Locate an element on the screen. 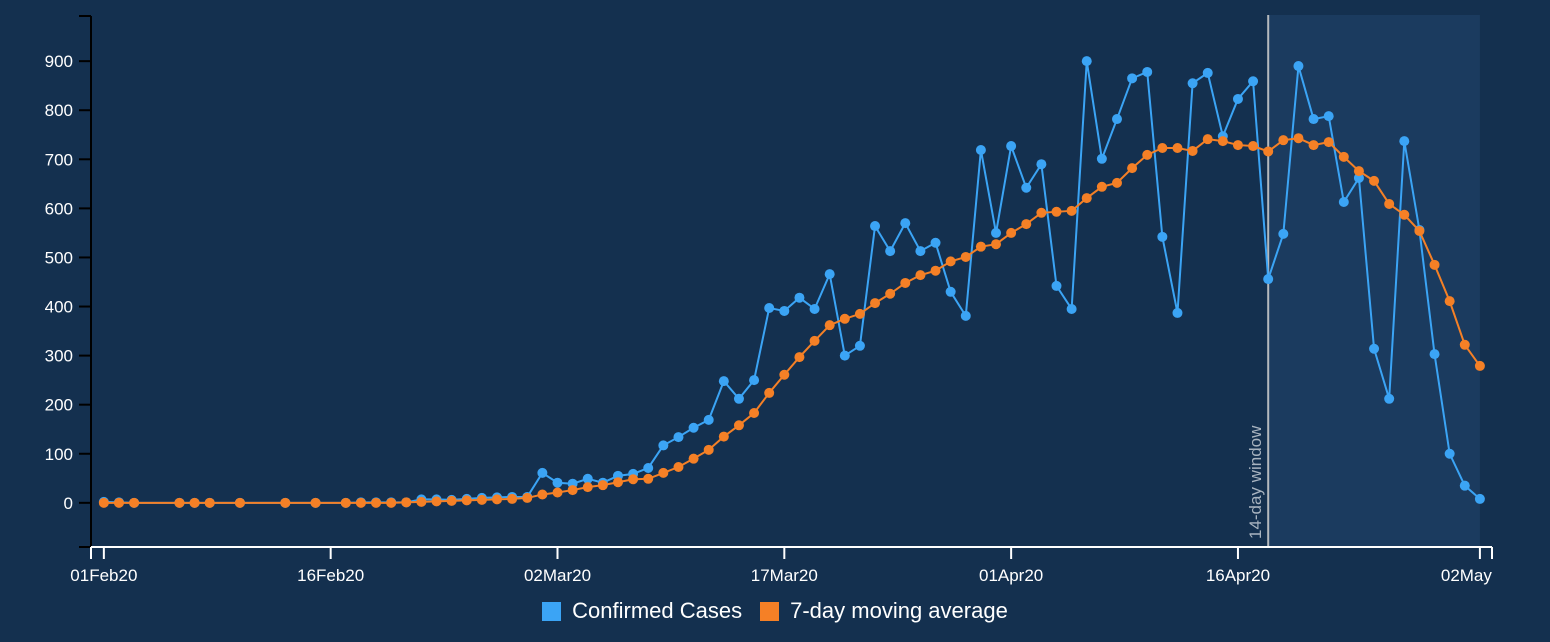  y-axis: 0 100 200 300 400 500 600 700 800 900 is located at coordinates (68, 281).